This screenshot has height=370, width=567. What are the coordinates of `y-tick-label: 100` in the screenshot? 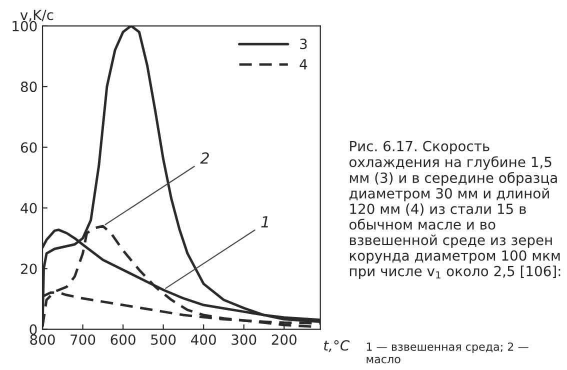 It's located at (24, 26).